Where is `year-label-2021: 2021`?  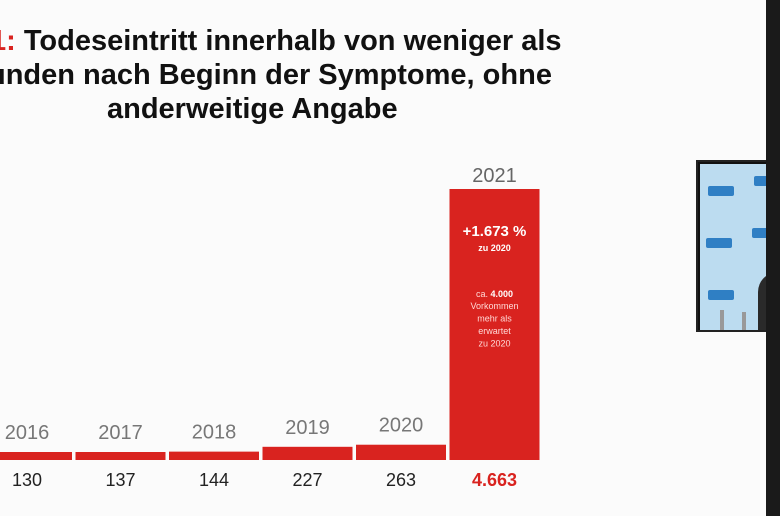 year-label-2021: 2021 is located at coordinates (494, 176).